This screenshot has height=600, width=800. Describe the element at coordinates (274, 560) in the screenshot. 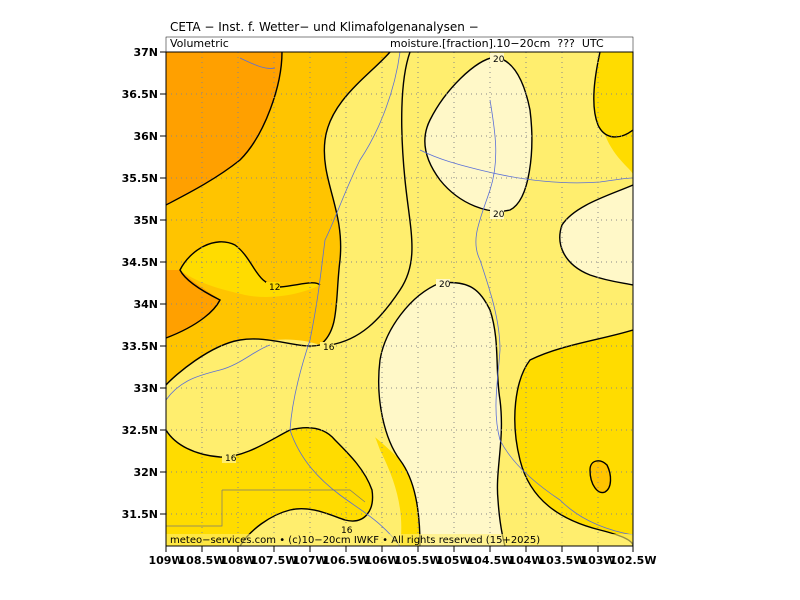

I see `x-tick-label: 107.5W` at that location.